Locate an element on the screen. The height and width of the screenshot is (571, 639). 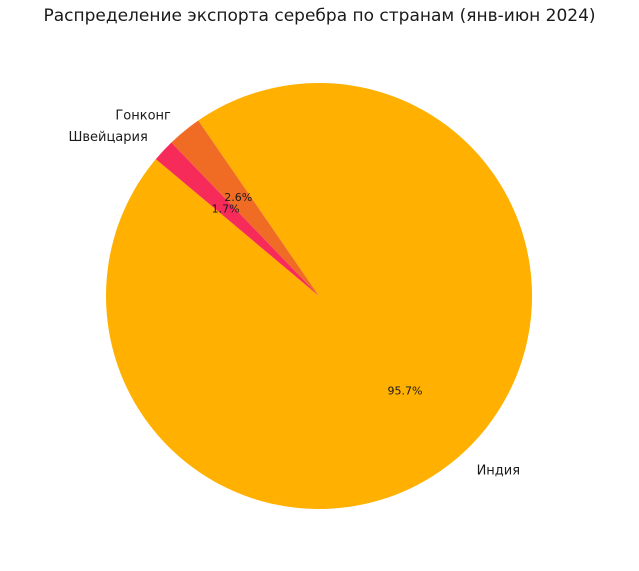
pie-pct-label-2: 1.7% is located at coordinates (226, 209).